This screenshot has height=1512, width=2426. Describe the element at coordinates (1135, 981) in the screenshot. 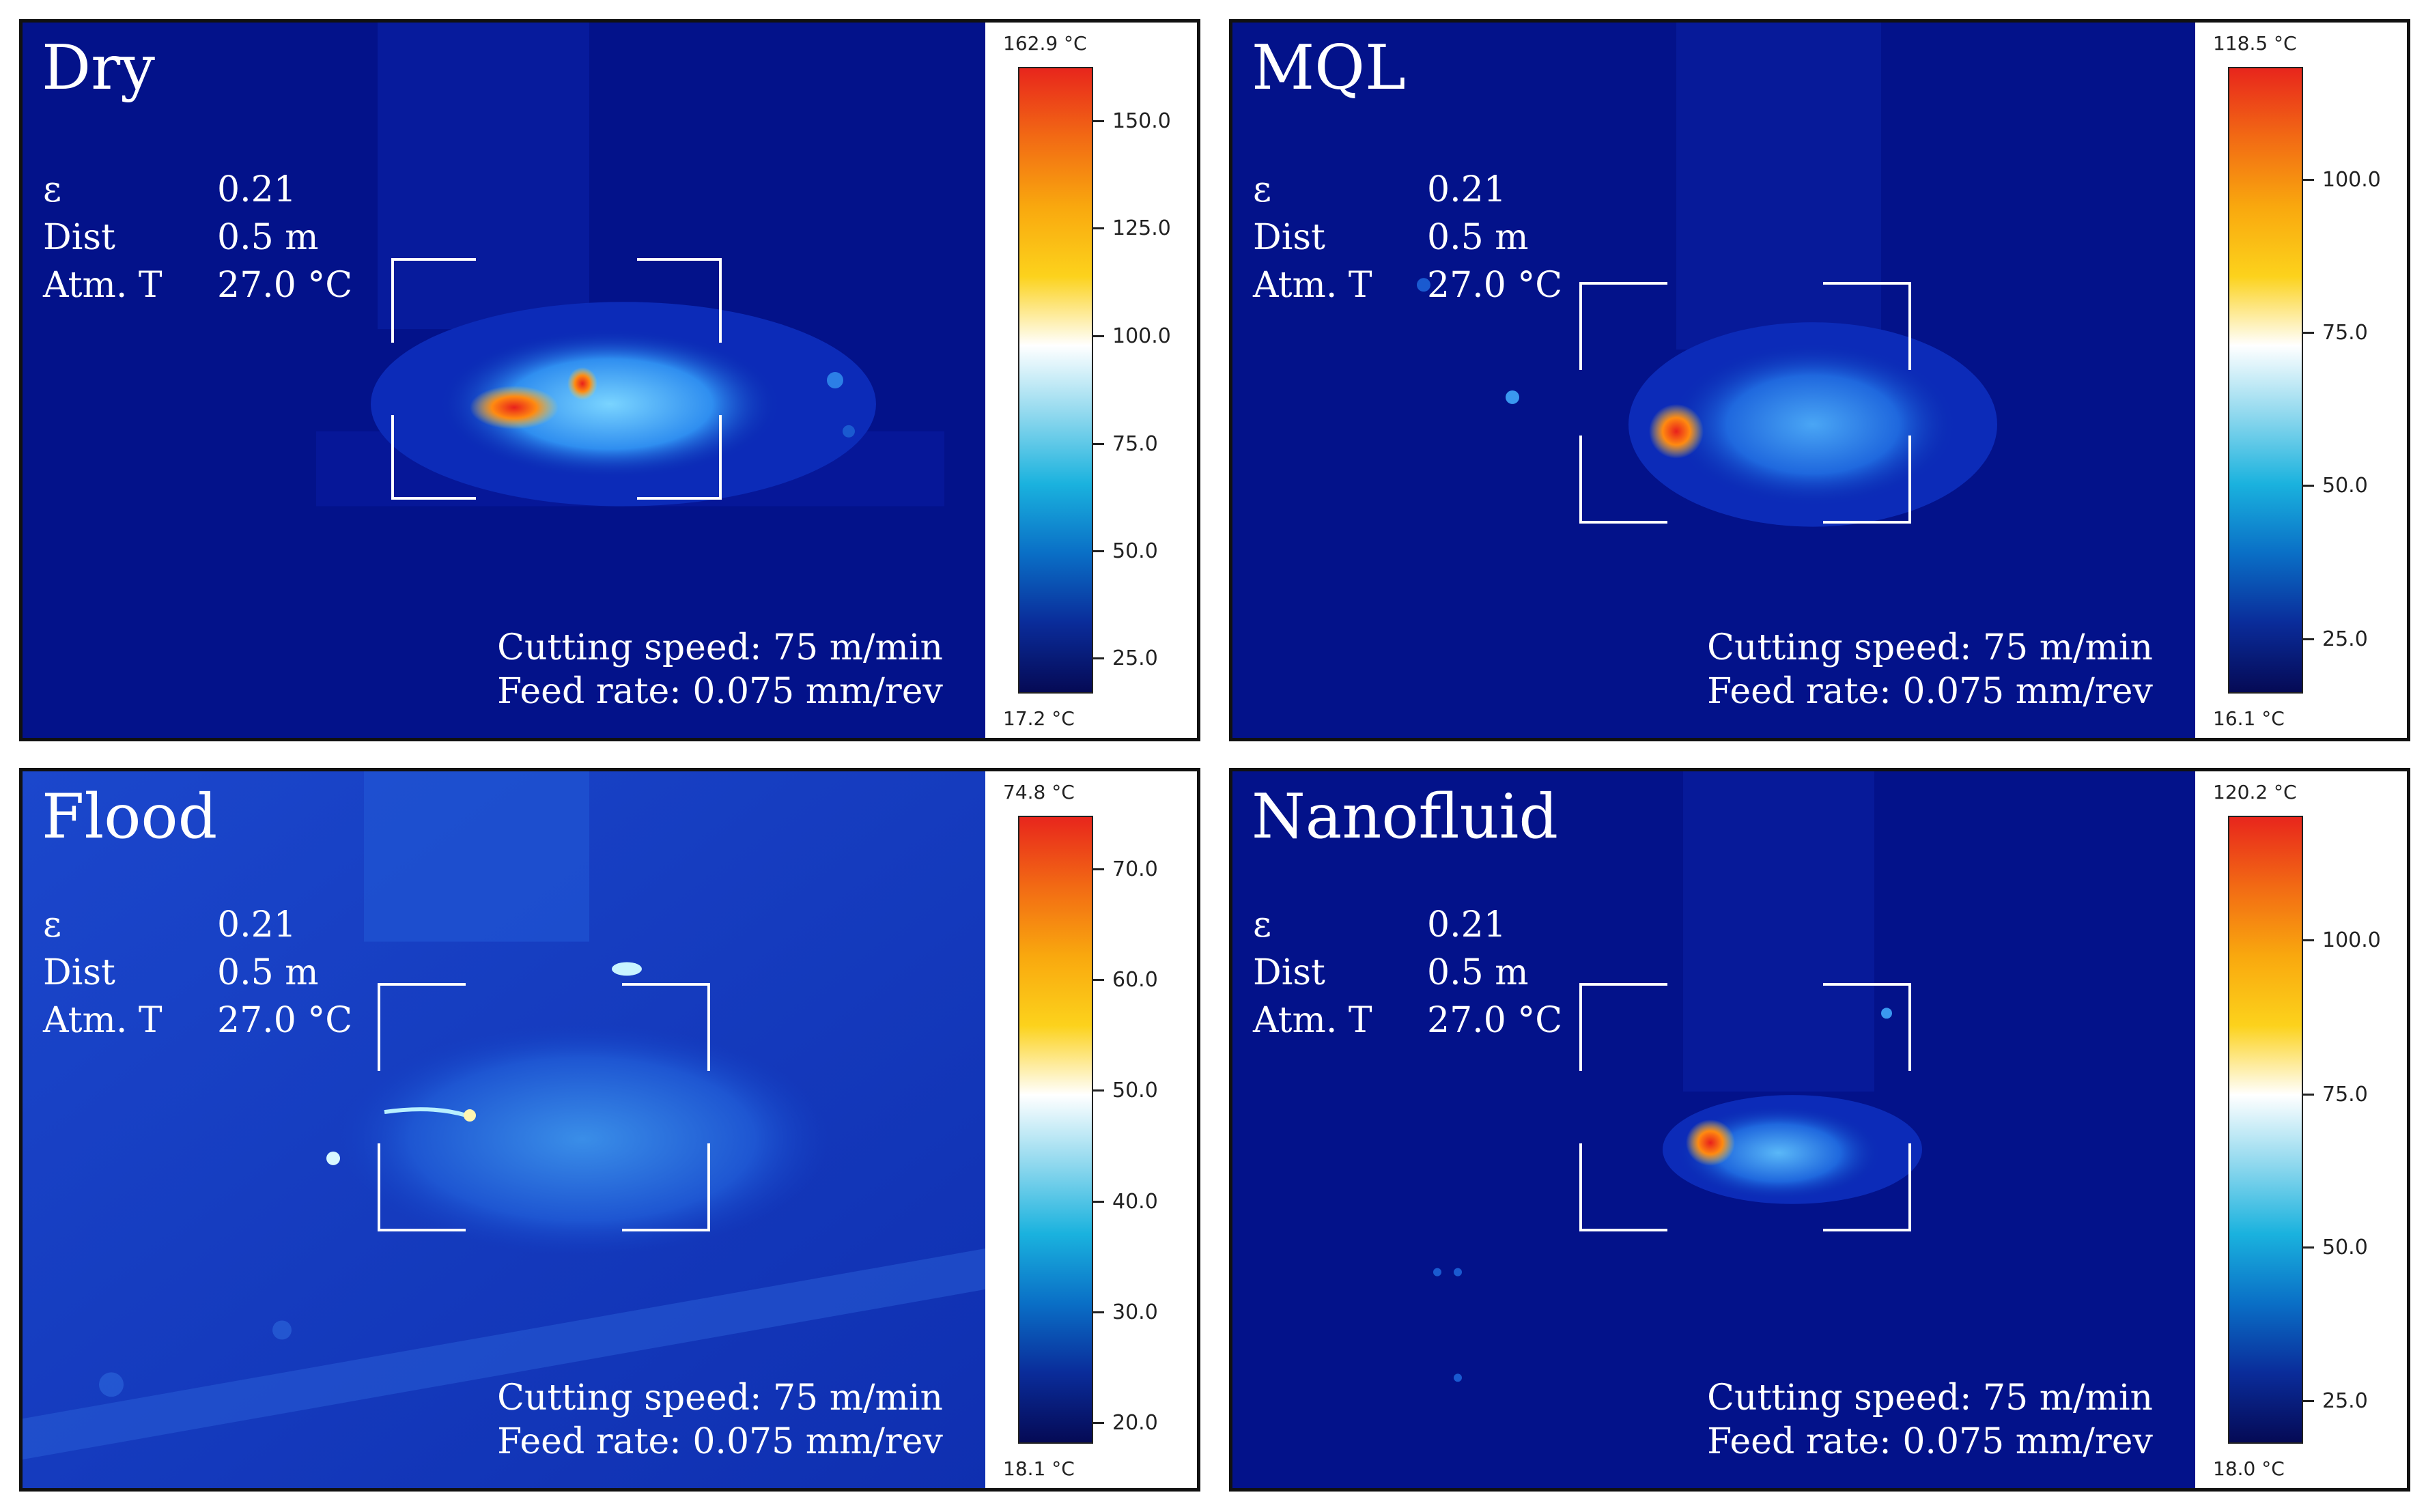

I see `scale-tick-label: 60.0` at that location.